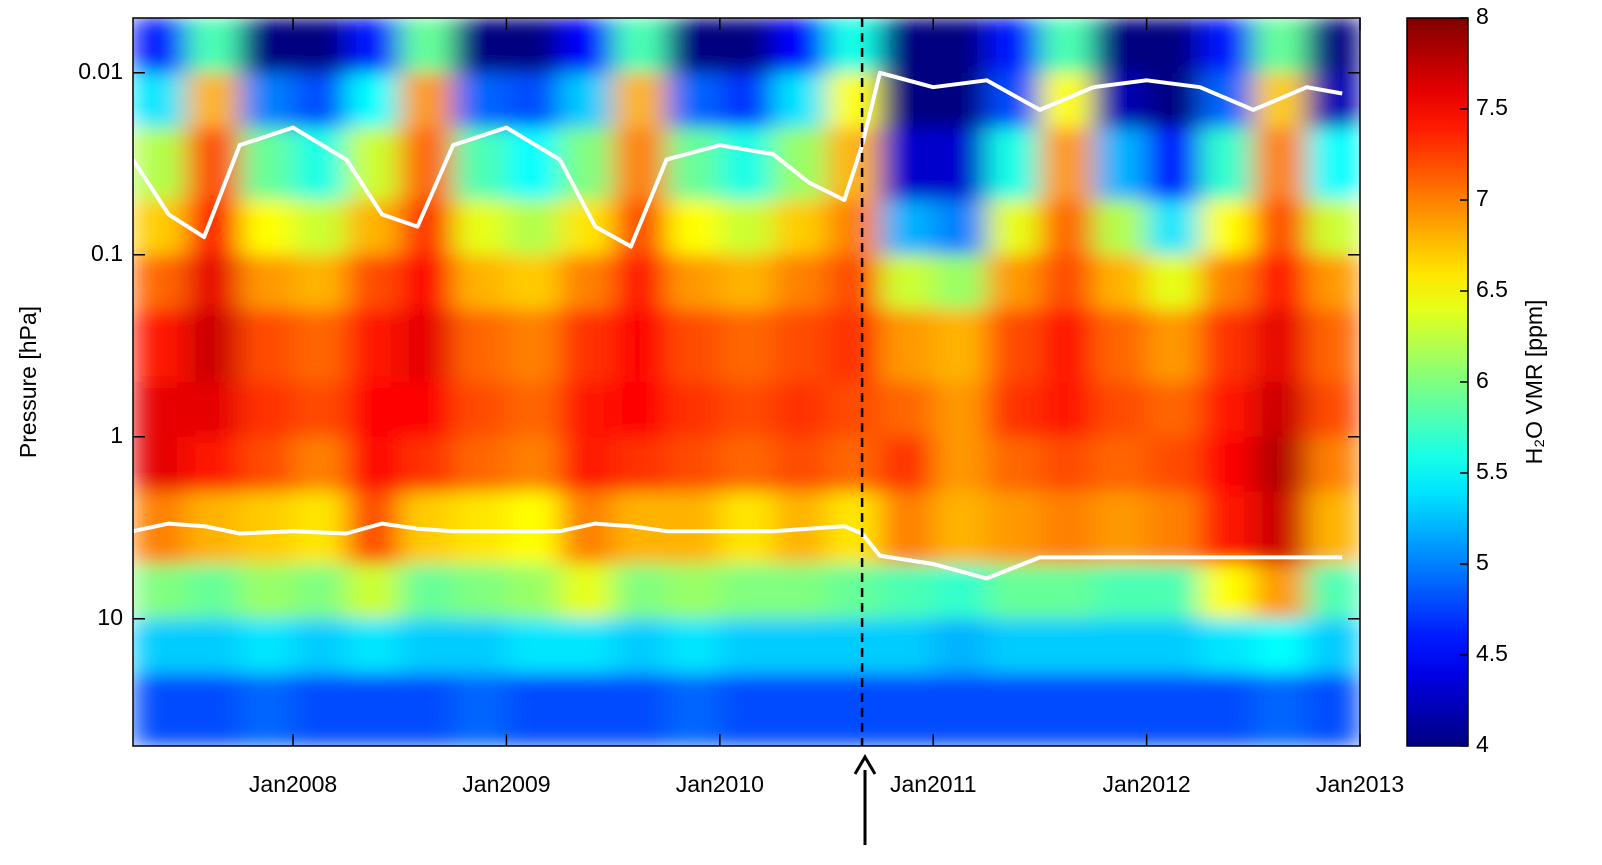 This screenshot has width=1602, height=865. What do you see at coordinates (865, 764) in the screenshot?
I see `annotation-arrow-head` at bounding box center [865, 764].